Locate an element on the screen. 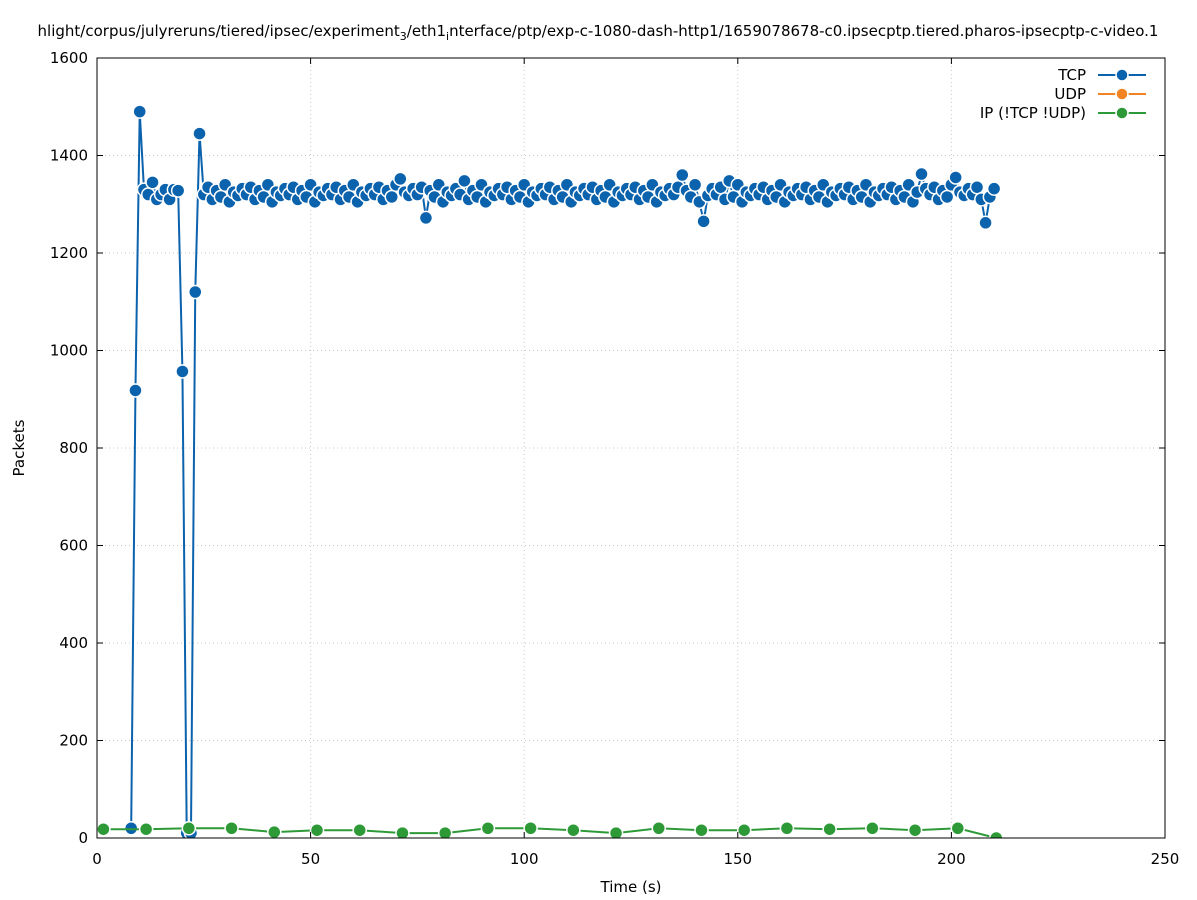  y-tick-label: 1400 is located at coordinates (69, 156).